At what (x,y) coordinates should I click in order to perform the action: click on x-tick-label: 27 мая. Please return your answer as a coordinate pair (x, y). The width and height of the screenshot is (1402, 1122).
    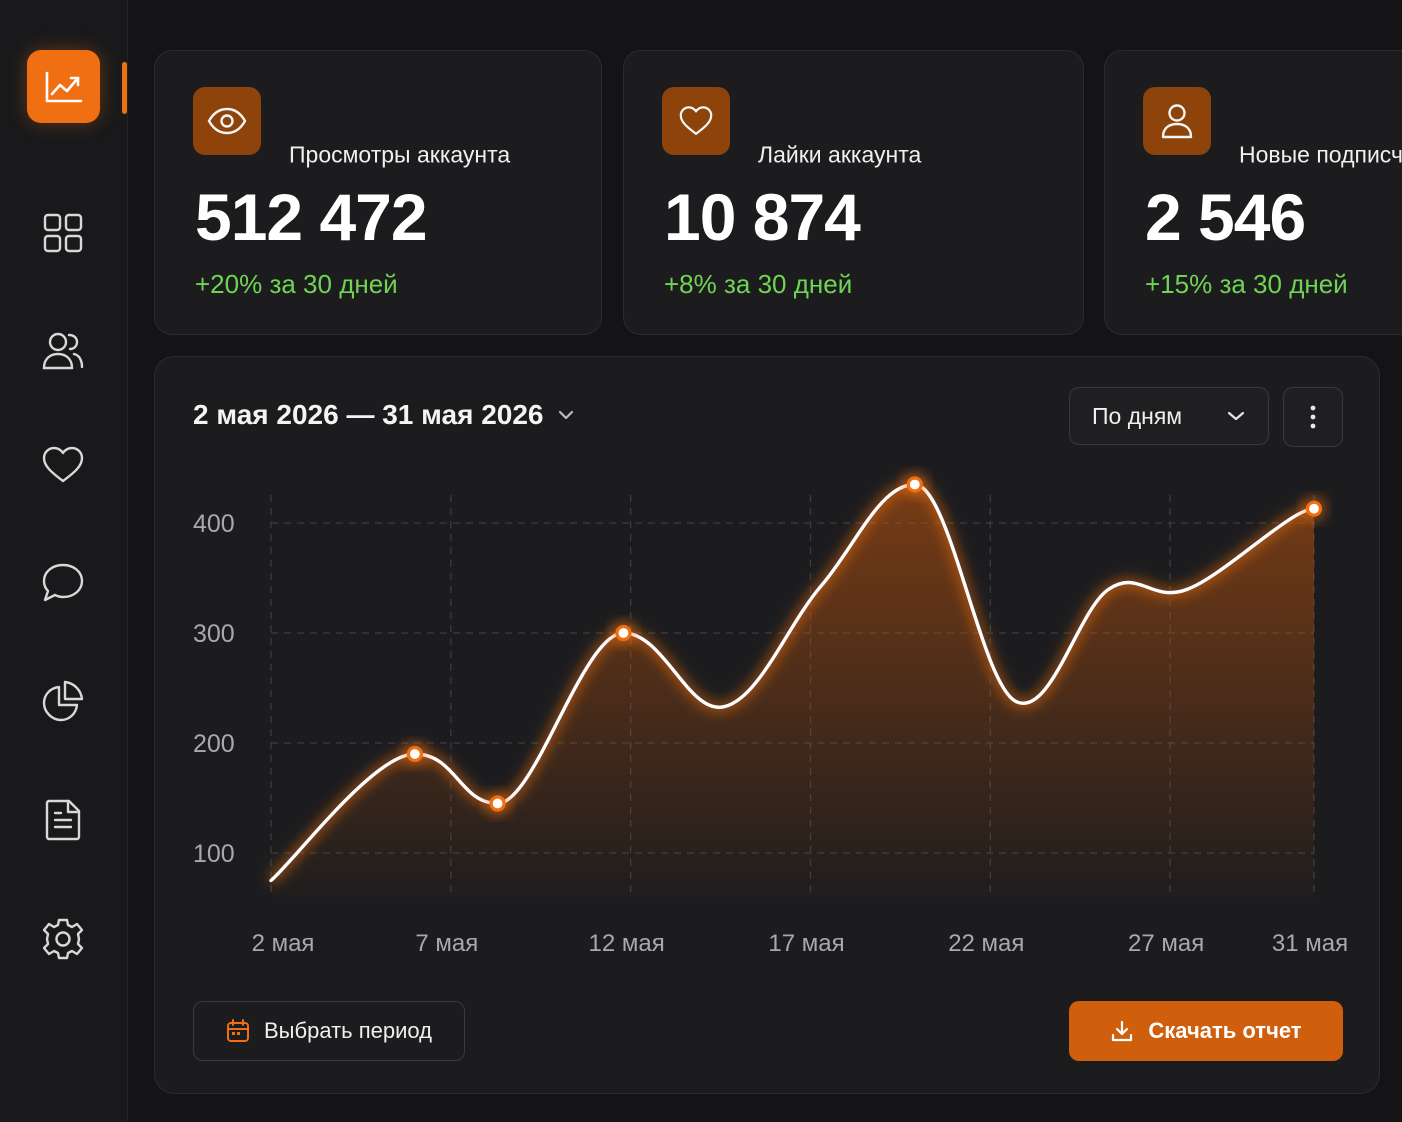
    Looking at the image, I should click on (1166, 943).